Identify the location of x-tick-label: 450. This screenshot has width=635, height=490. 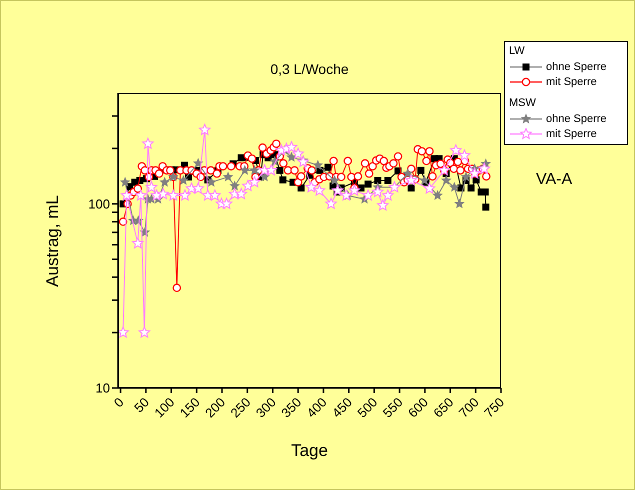
(341, 407).